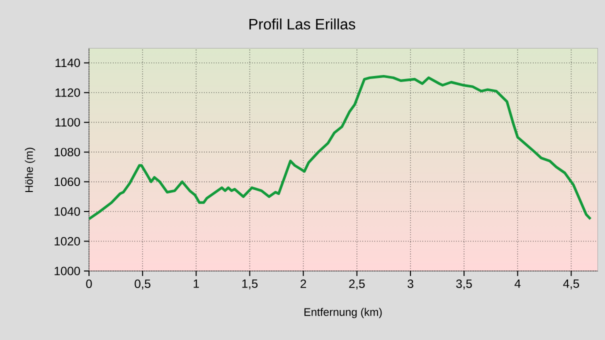 The width and height of the screenshot is (605, 340). I want to click on y-tick-label: 1140, so click(68, 63).